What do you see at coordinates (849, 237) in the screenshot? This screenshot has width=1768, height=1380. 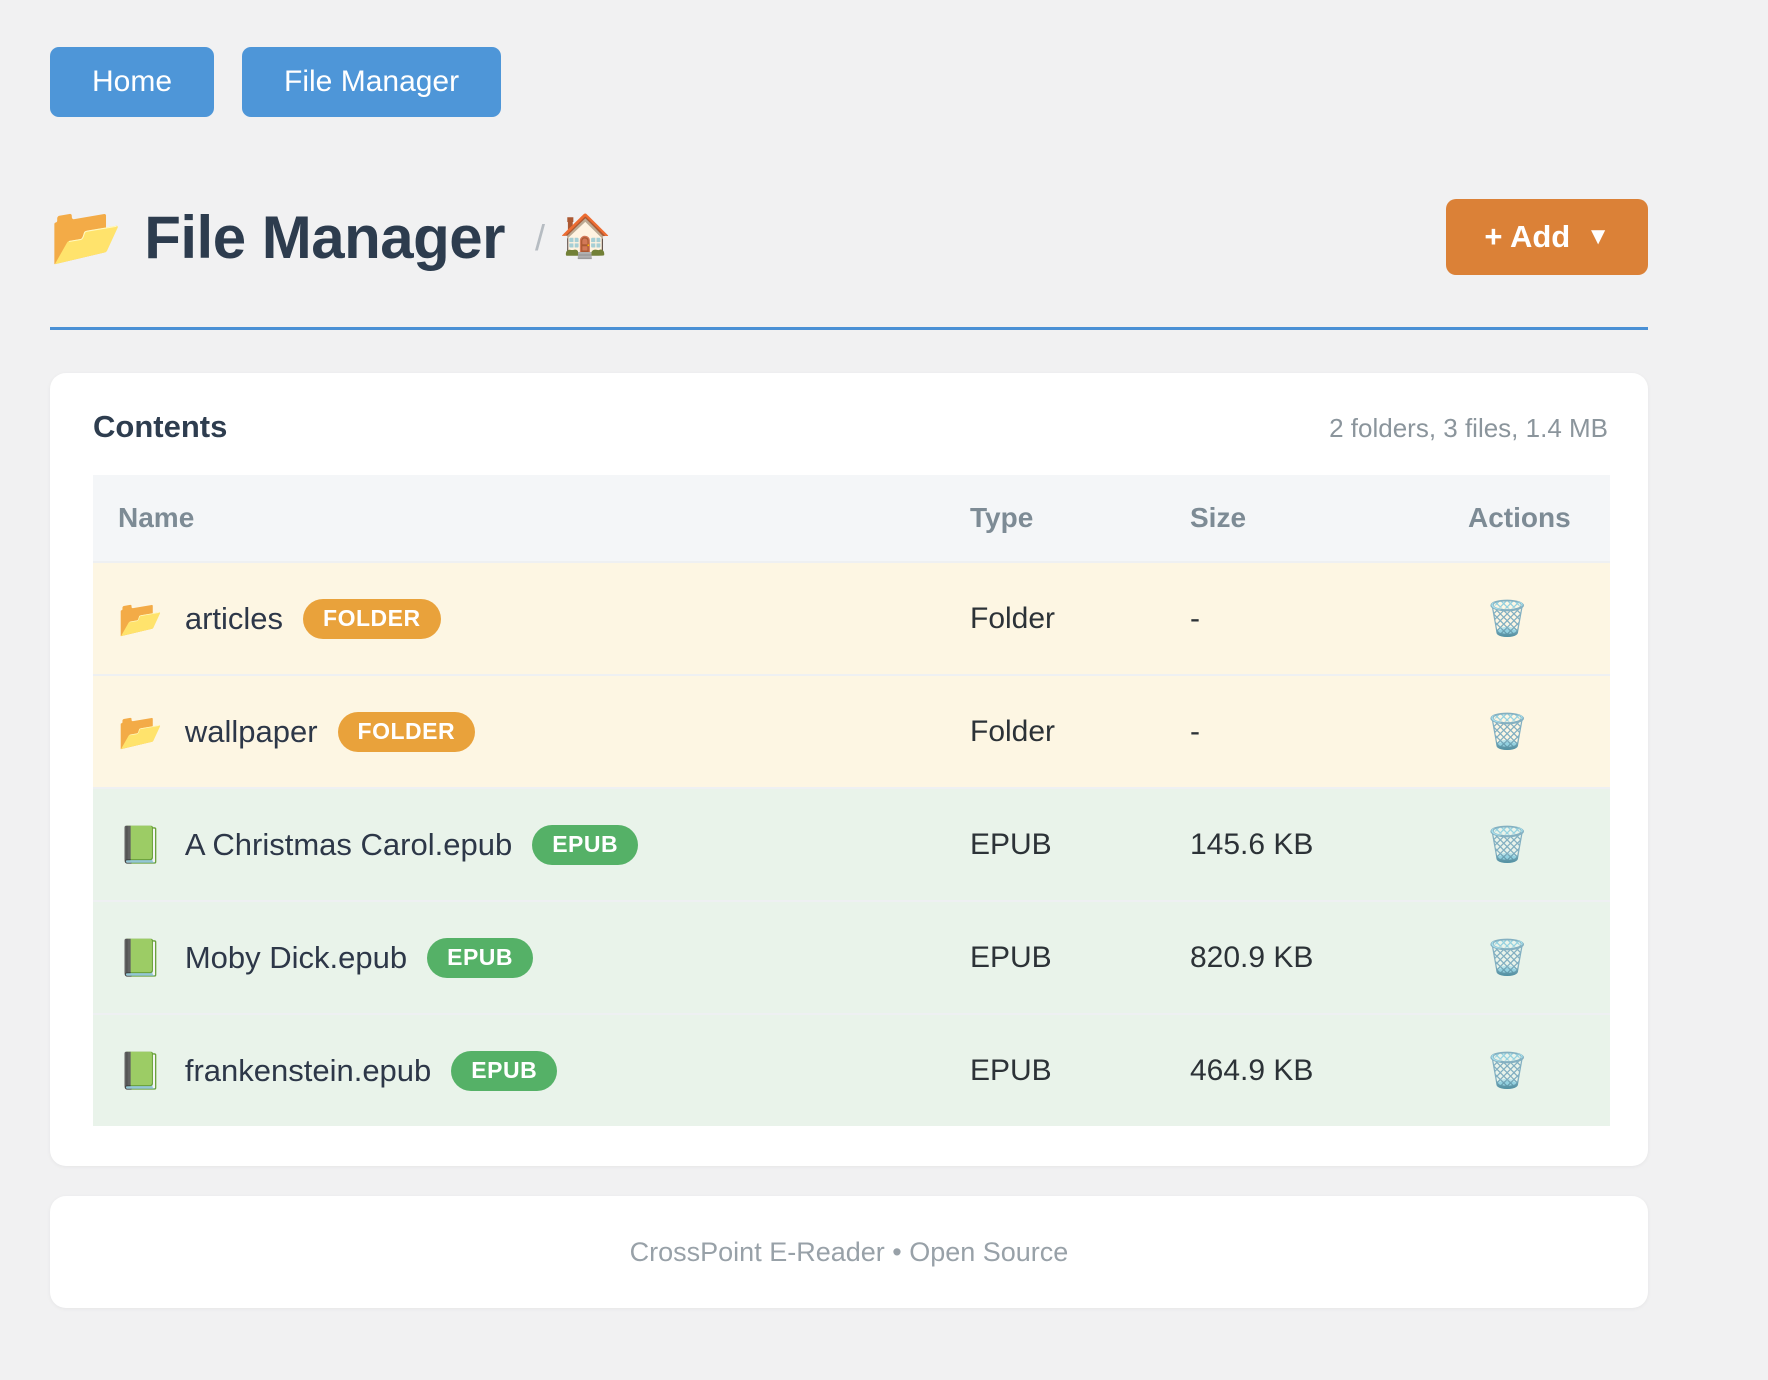 I see `page-header: 📂 File Manager / 🏠 + Add ▼` at bounding box center [849, 237].